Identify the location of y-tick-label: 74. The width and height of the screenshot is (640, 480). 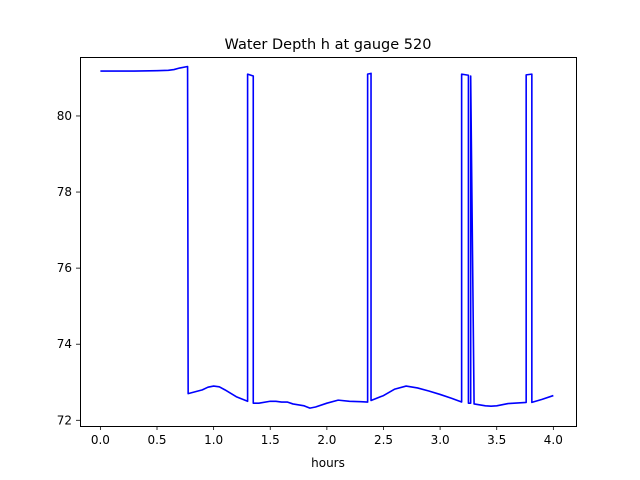
(64, 344).